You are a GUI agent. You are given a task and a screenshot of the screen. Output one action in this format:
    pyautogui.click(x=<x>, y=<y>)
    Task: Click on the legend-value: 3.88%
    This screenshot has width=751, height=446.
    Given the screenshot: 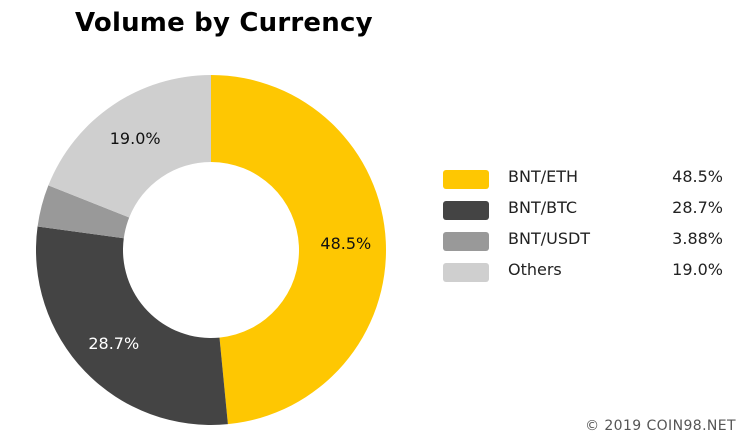 What is the action you would take?
    pyautogui.click(x=697, y=238)
    